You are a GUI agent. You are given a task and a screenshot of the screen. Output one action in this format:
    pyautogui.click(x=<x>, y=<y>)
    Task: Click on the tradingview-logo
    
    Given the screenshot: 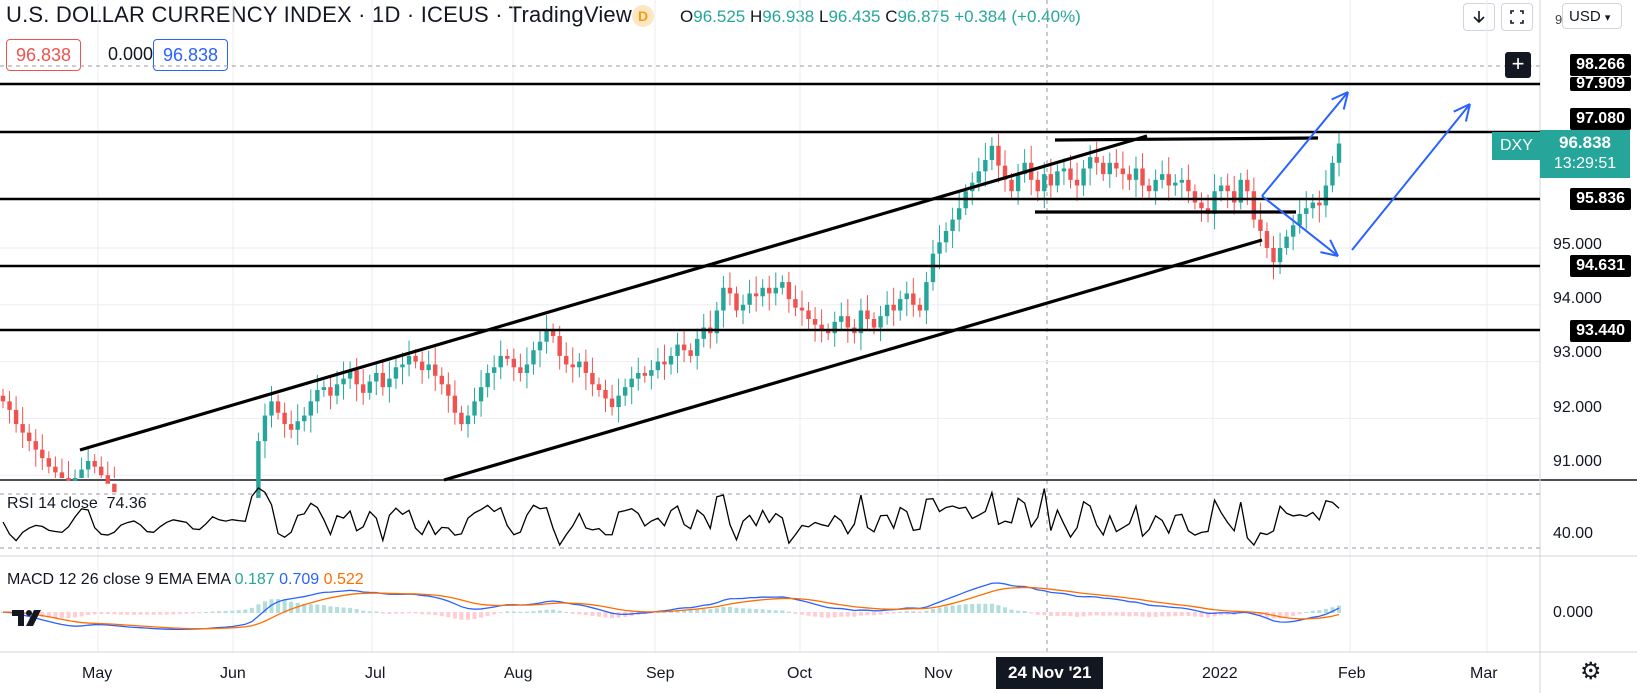 What is the action you would take?
    pyautogui.click(x=29, y=620)
    